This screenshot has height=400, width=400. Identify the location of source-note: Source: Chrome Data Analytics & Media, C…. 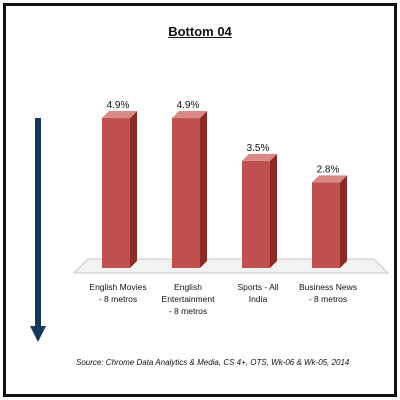
(213, 362).